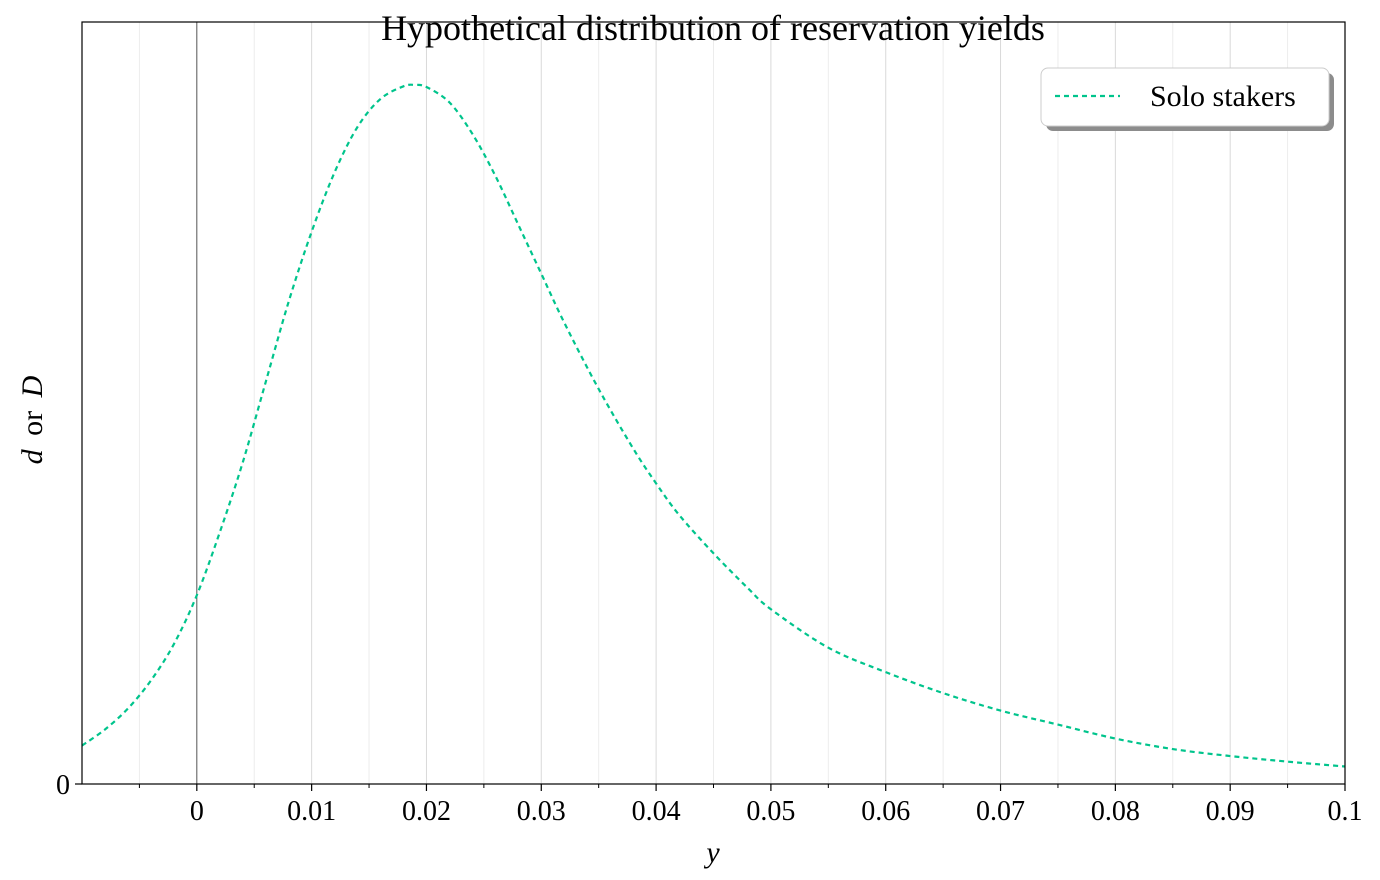  What do you see at coordinates (1000, 811) in the screenshot?
I see `x-tick-label: 0.07` at bounding box center [1000, 811].